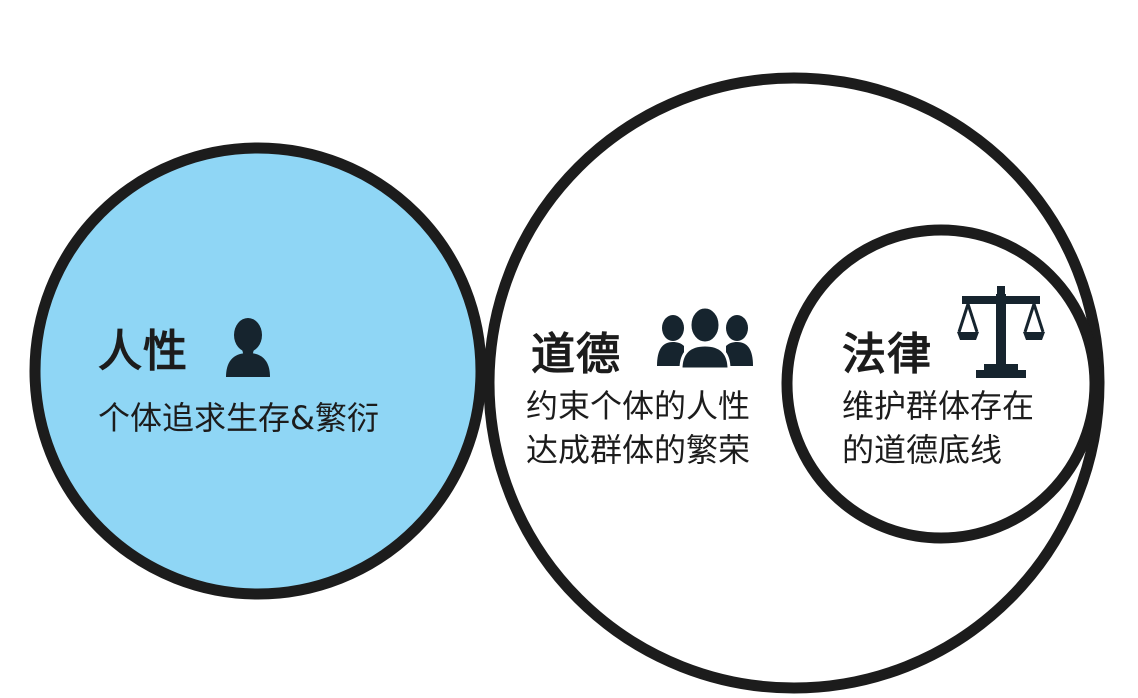 The height and width of the screenshot is (698, 1138). What do you see at coordinates (938, 406) in the screenshot?
I see `law-description-line-1: 维护群体存在` at bounding box center [938, 406].